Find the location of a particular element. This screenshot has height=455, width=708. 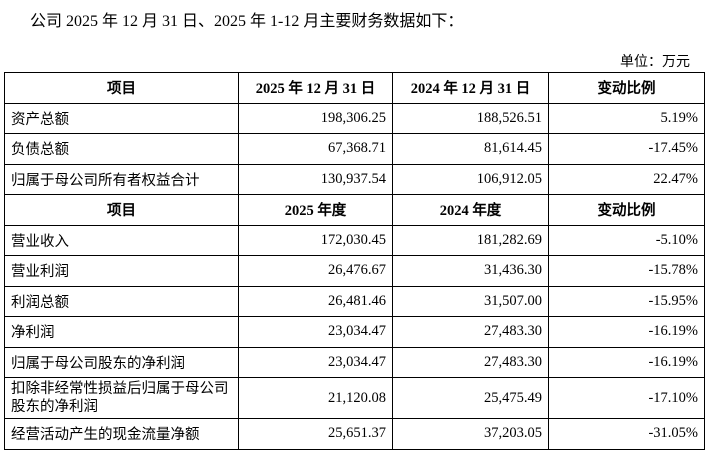

column-header: 2024 年度 is located at coordinates (470, 210).